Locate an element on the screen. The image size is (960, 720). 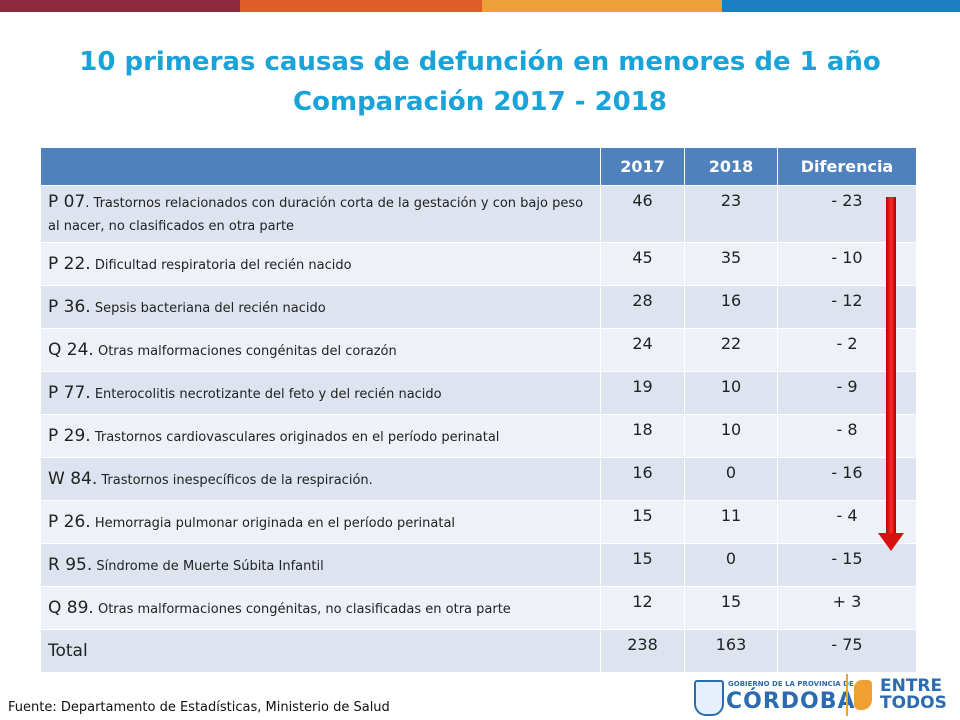
value-2017: 16 is located at coordinates (642, 479).